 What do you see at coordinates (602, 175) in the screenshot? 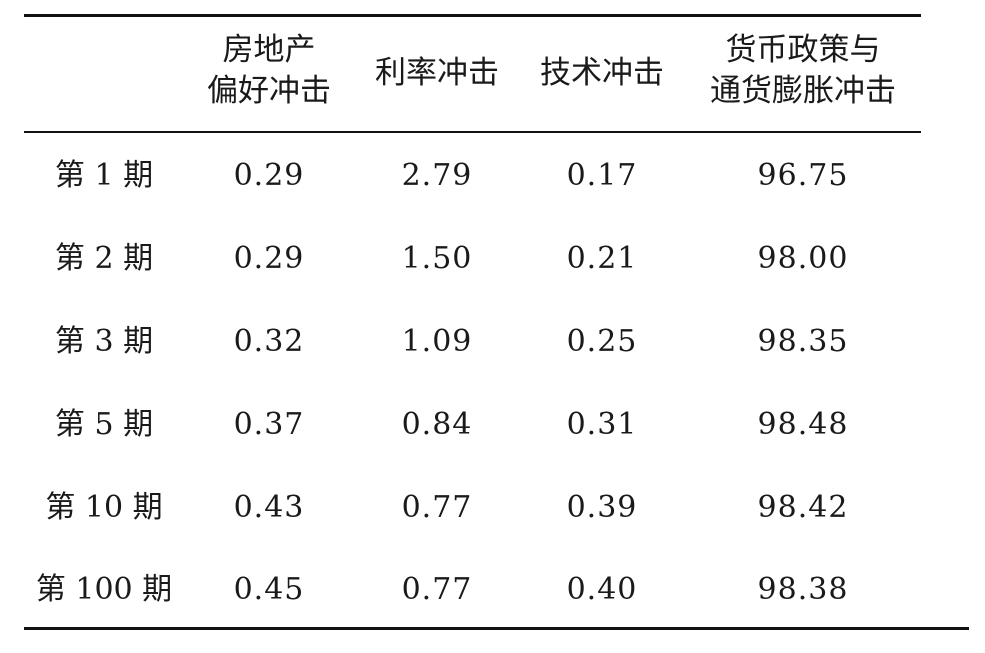
I see `table-cell: 0.17` at bounding box center [602, 175].